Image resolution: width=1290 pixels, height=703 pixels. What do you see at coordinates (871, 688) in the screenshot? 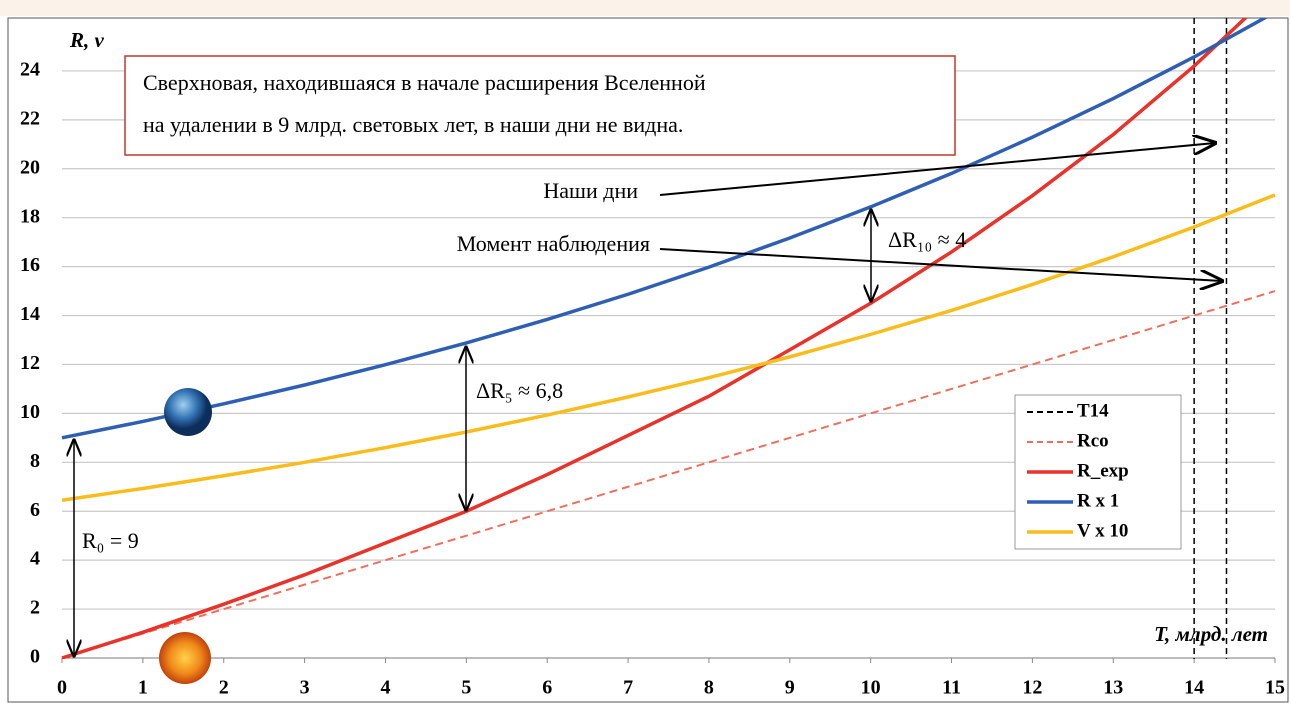
I see `x-tick-label: 10` at bounding box center [871, 688].